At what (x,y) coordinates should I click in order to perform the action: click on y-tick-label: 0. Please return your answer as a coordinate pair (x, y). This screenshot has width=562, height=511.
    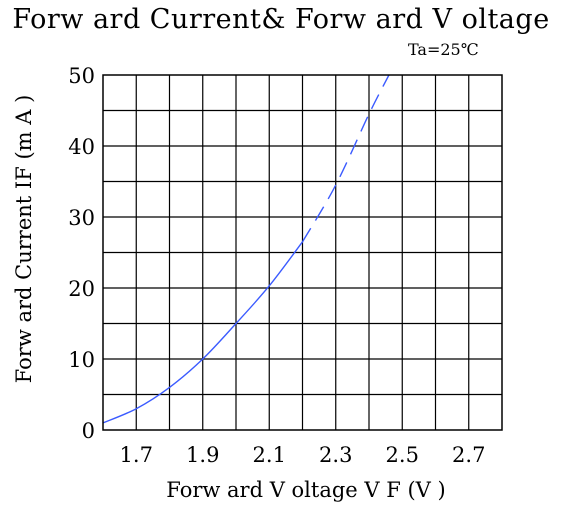
    Looking at the image, I should click on (88, 431).